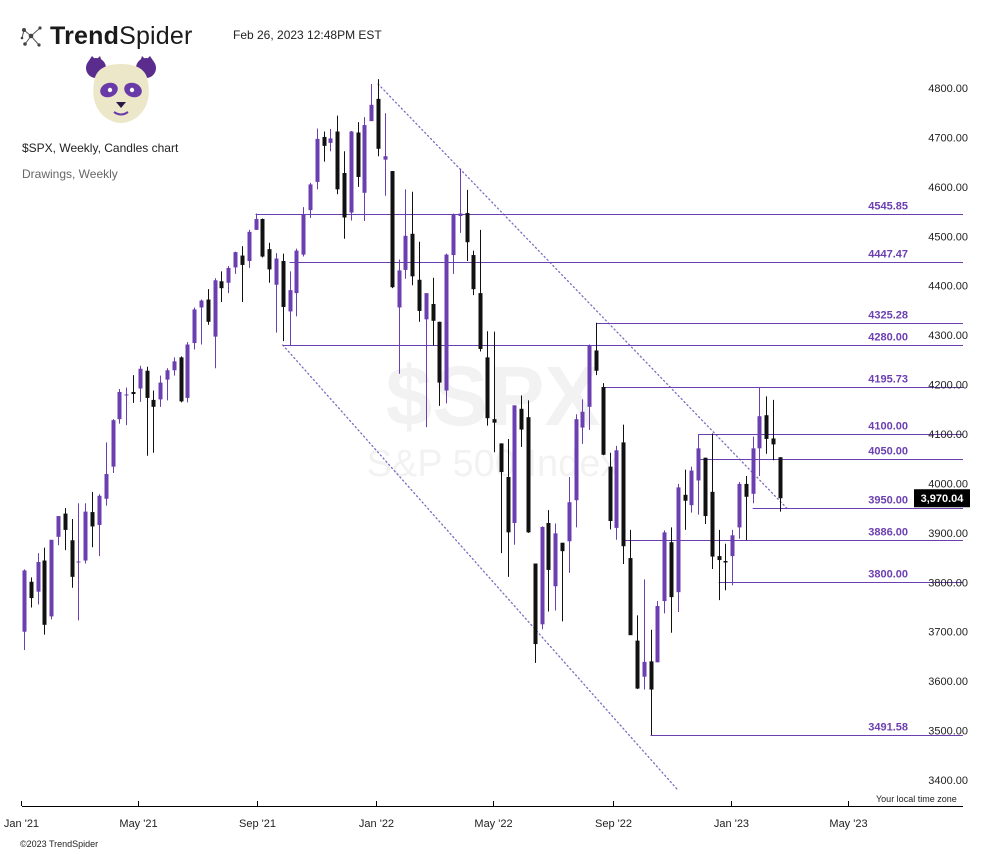 The image size is (994, 854). Describe the element at coordinates (948, 583) in the screenshot. I see `y-tick-label: 3800.00` at that location.